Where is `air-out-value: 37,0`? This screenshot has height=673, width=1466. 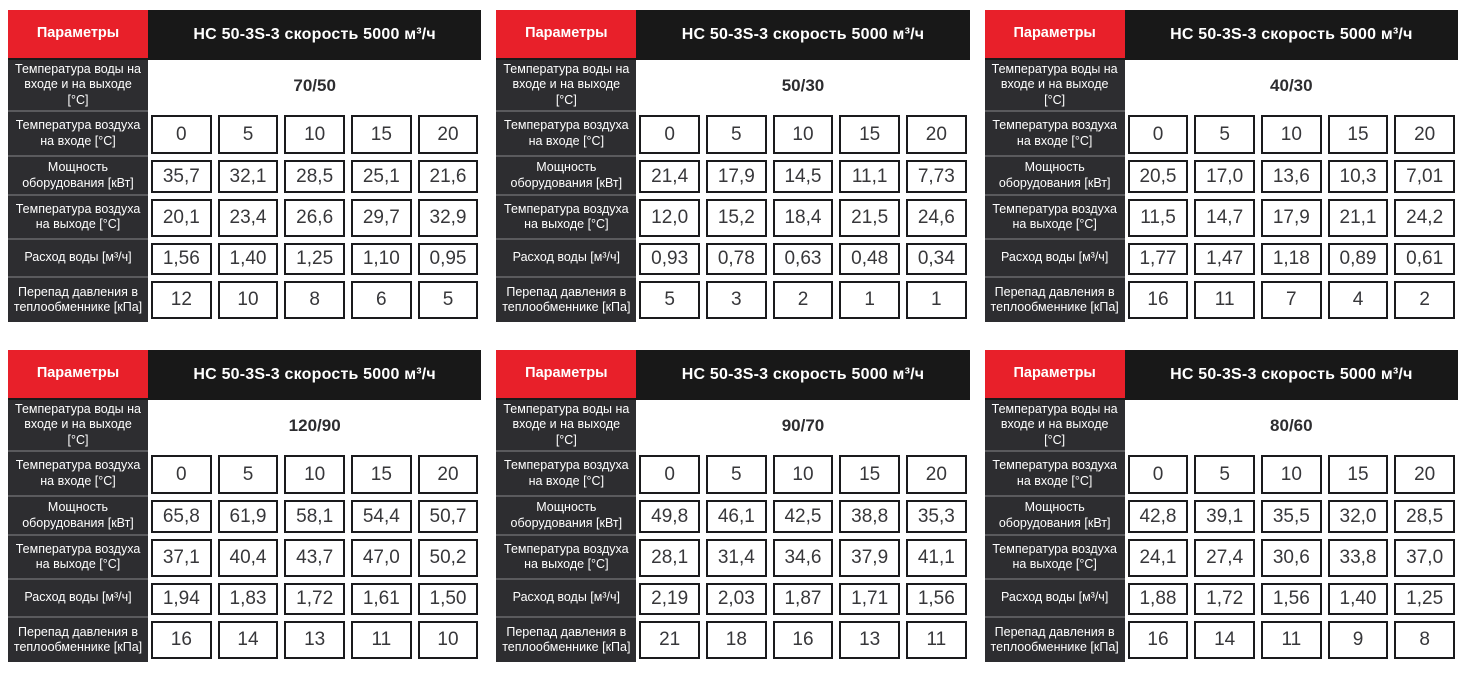 air-out-value: 37,0 is located at coordinates (1424, 558).